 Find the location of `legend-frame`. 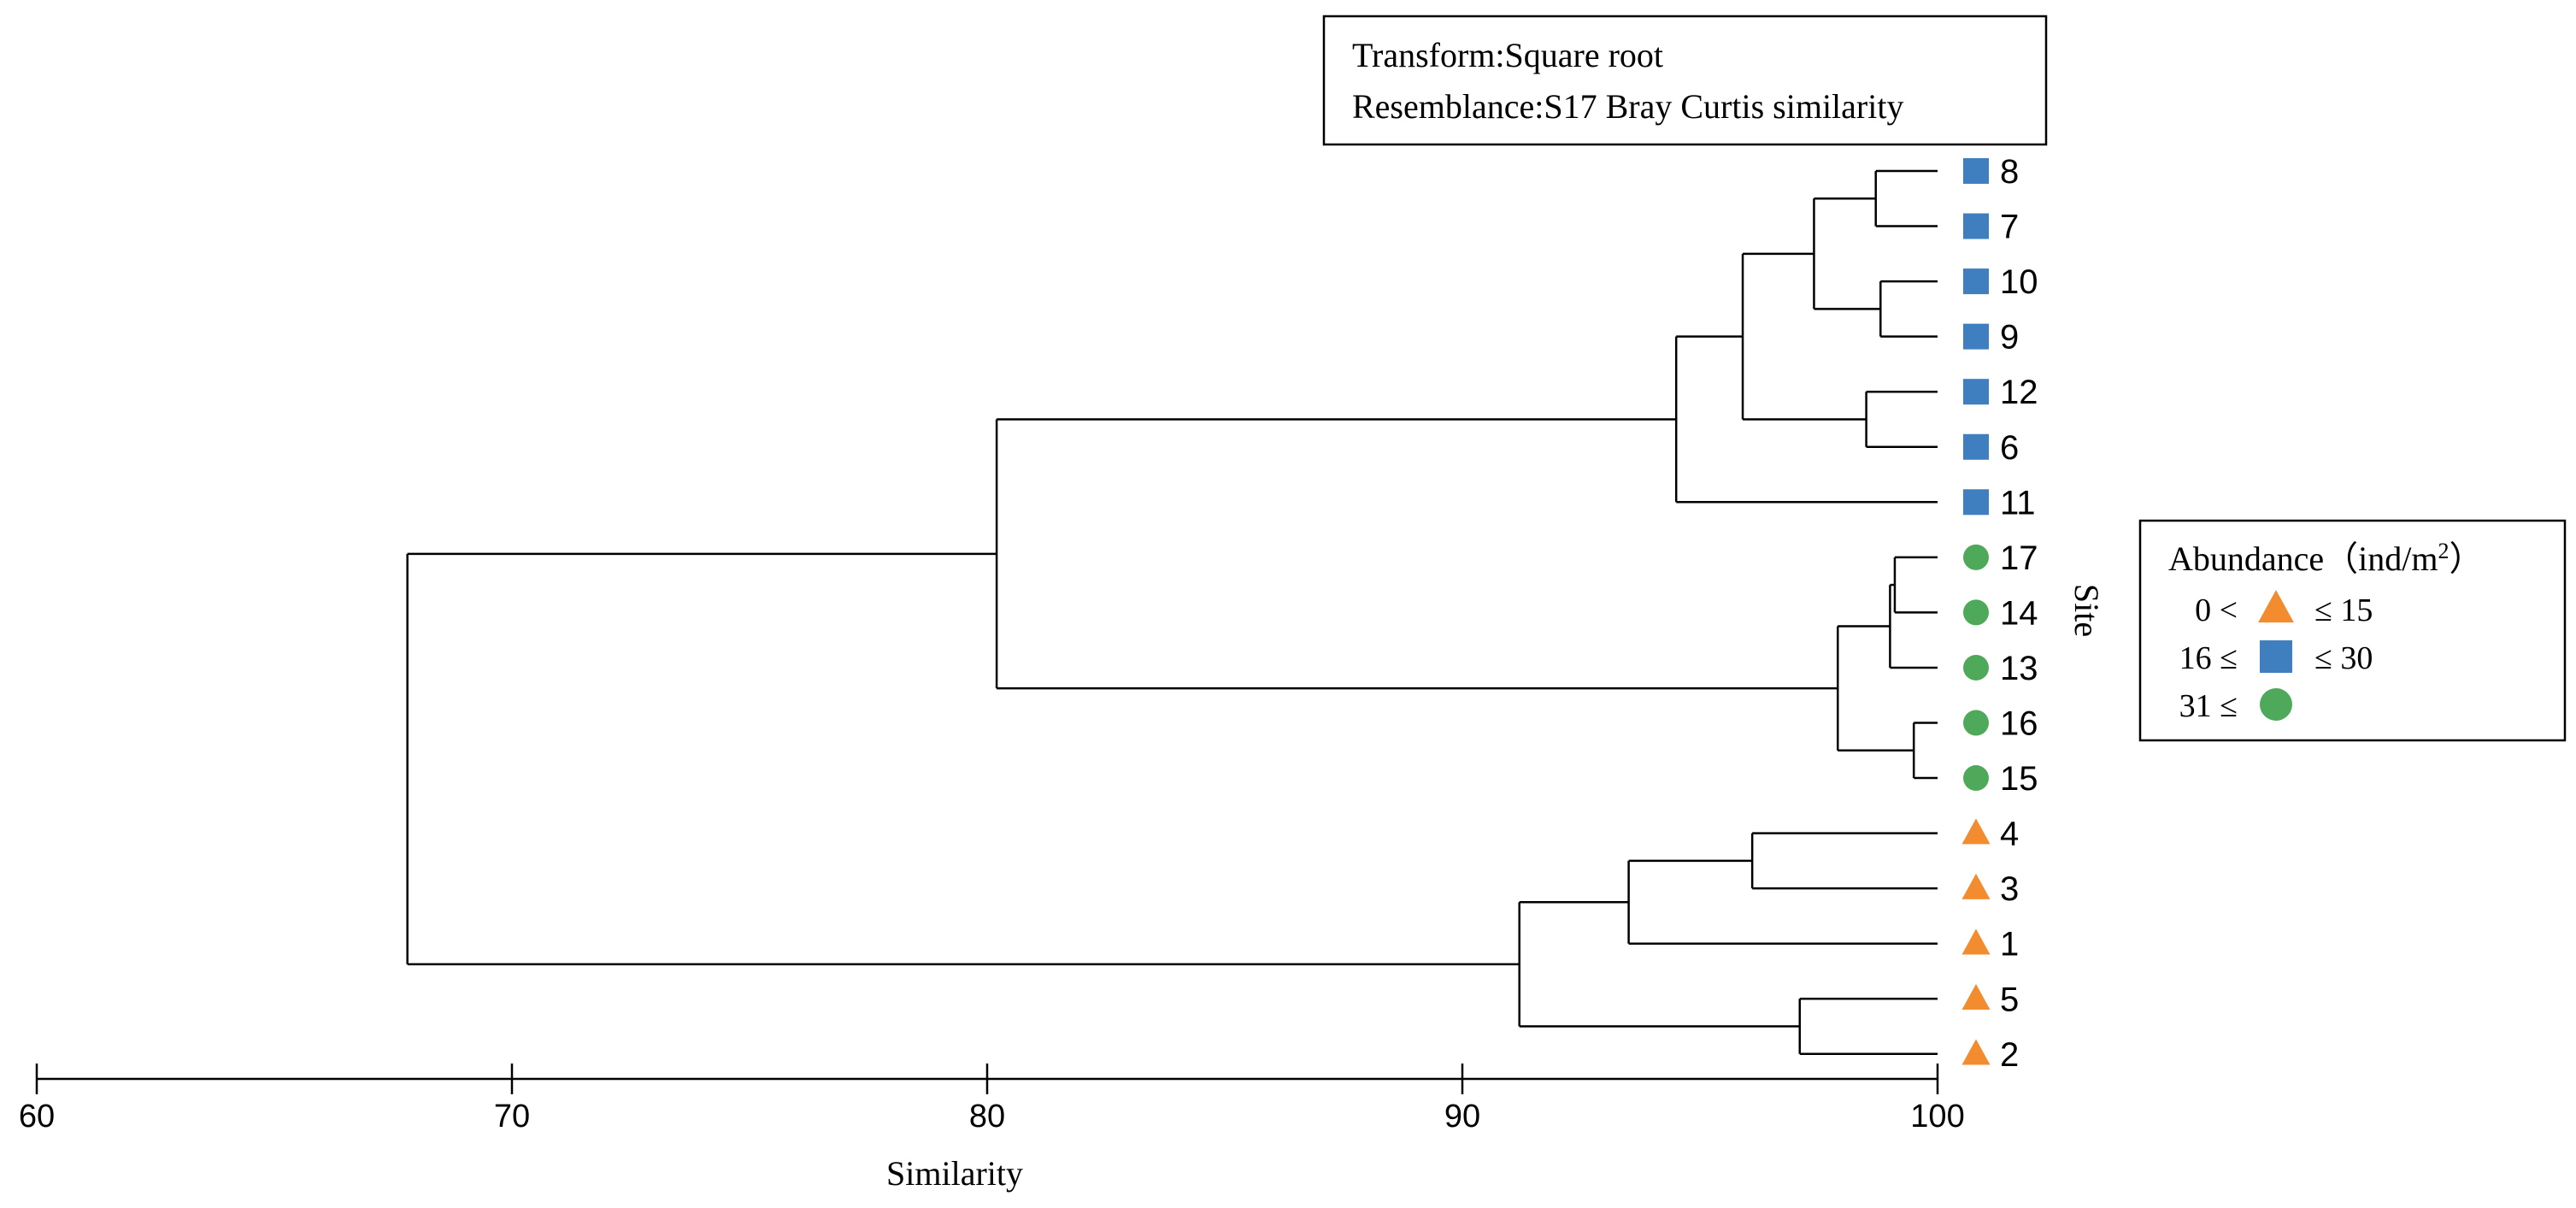

legend-frame is located at coordinates (2352, 630).